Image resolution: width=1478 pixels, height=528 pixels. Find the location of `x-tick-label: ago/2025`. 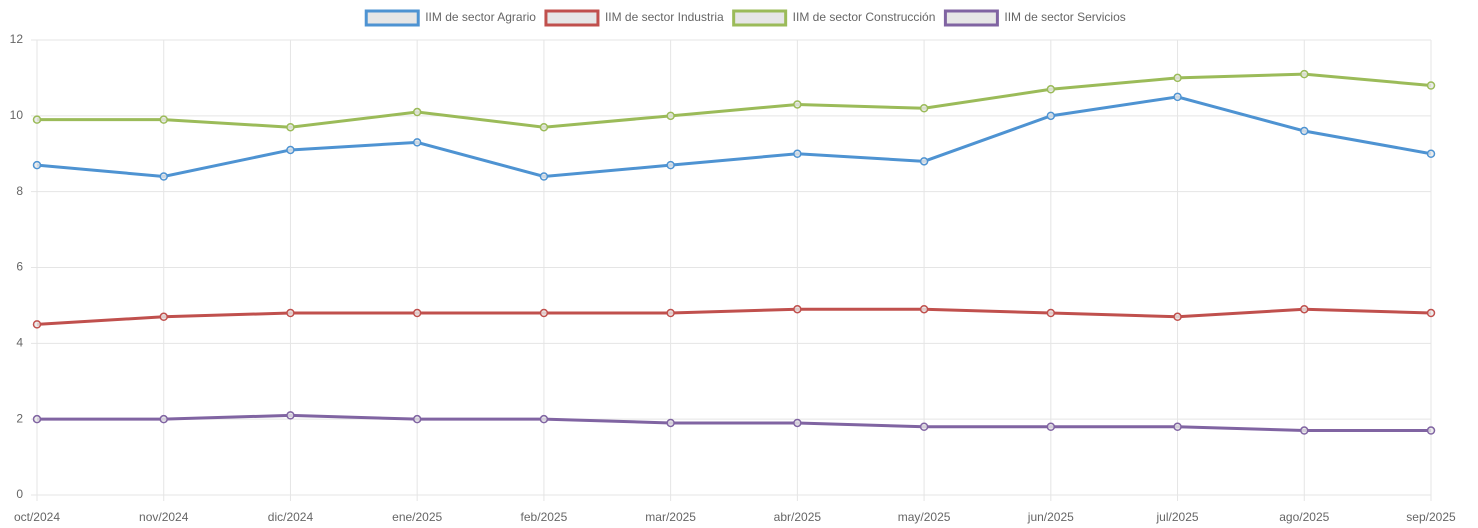

x-tick-label: ago/2025 is located at coordinates (1304, 517).